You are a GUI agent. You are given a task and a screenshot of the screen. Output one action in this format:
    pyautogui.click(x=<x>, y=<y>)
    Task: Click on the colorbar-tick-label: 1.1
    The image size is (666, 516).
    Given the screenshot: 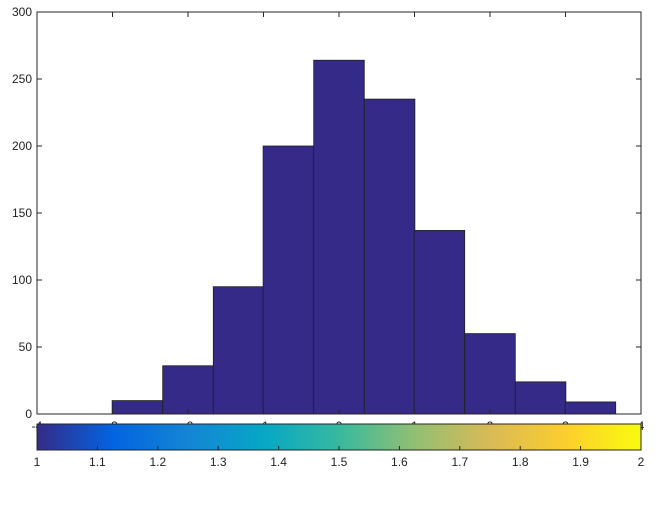 What is the action you would take?
    pyautogui.click(x=97, y=462)
    